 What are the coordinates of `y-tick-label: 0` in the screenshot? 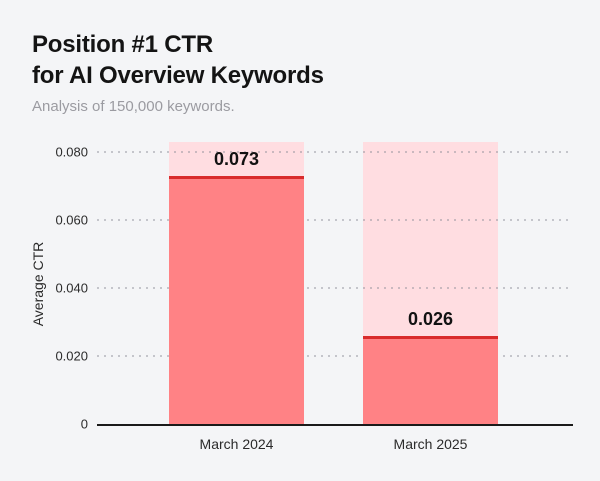 It's located at (84, 424).